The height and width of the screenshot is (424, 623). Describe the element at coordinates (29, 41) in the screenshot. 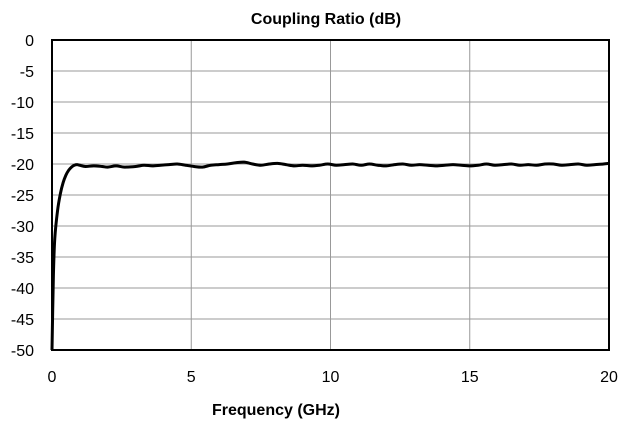

I see `y-tick-label: 0` at that location.